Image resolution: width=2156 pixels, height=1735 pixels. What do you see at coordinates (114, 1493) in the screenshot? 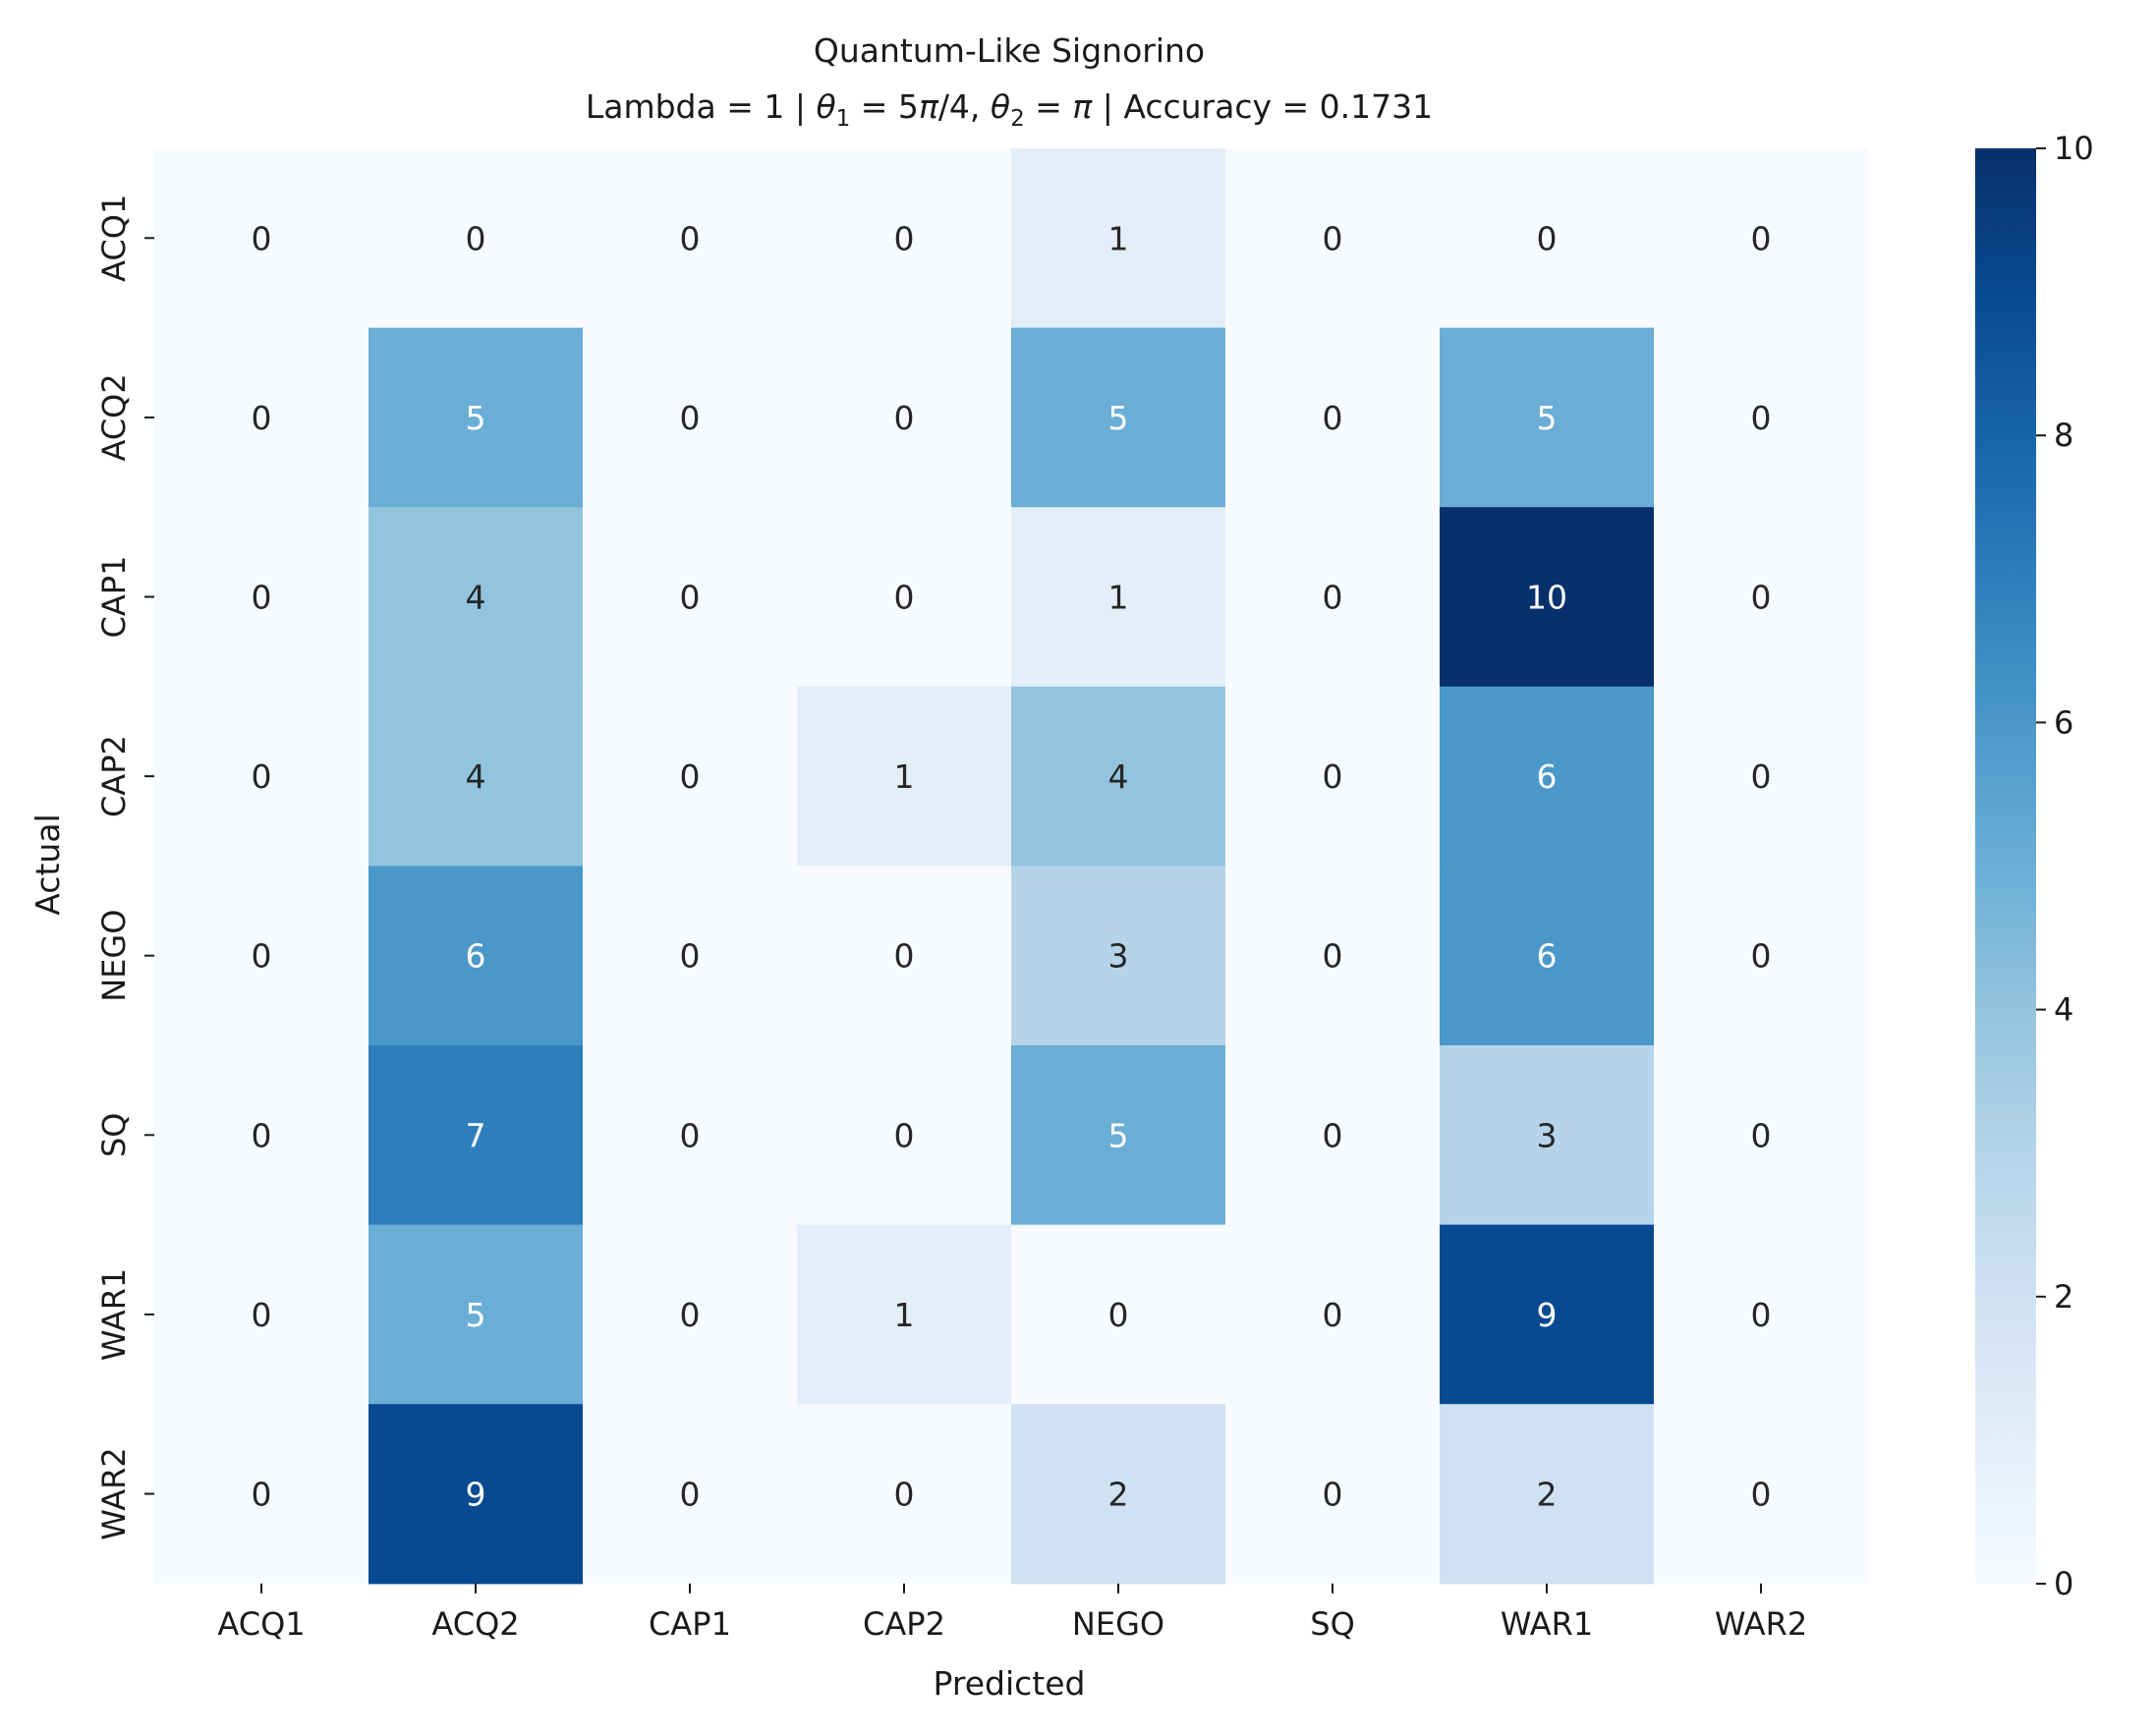
I see `y-tick-label: WAR2` at bounding box center [114, 1493].